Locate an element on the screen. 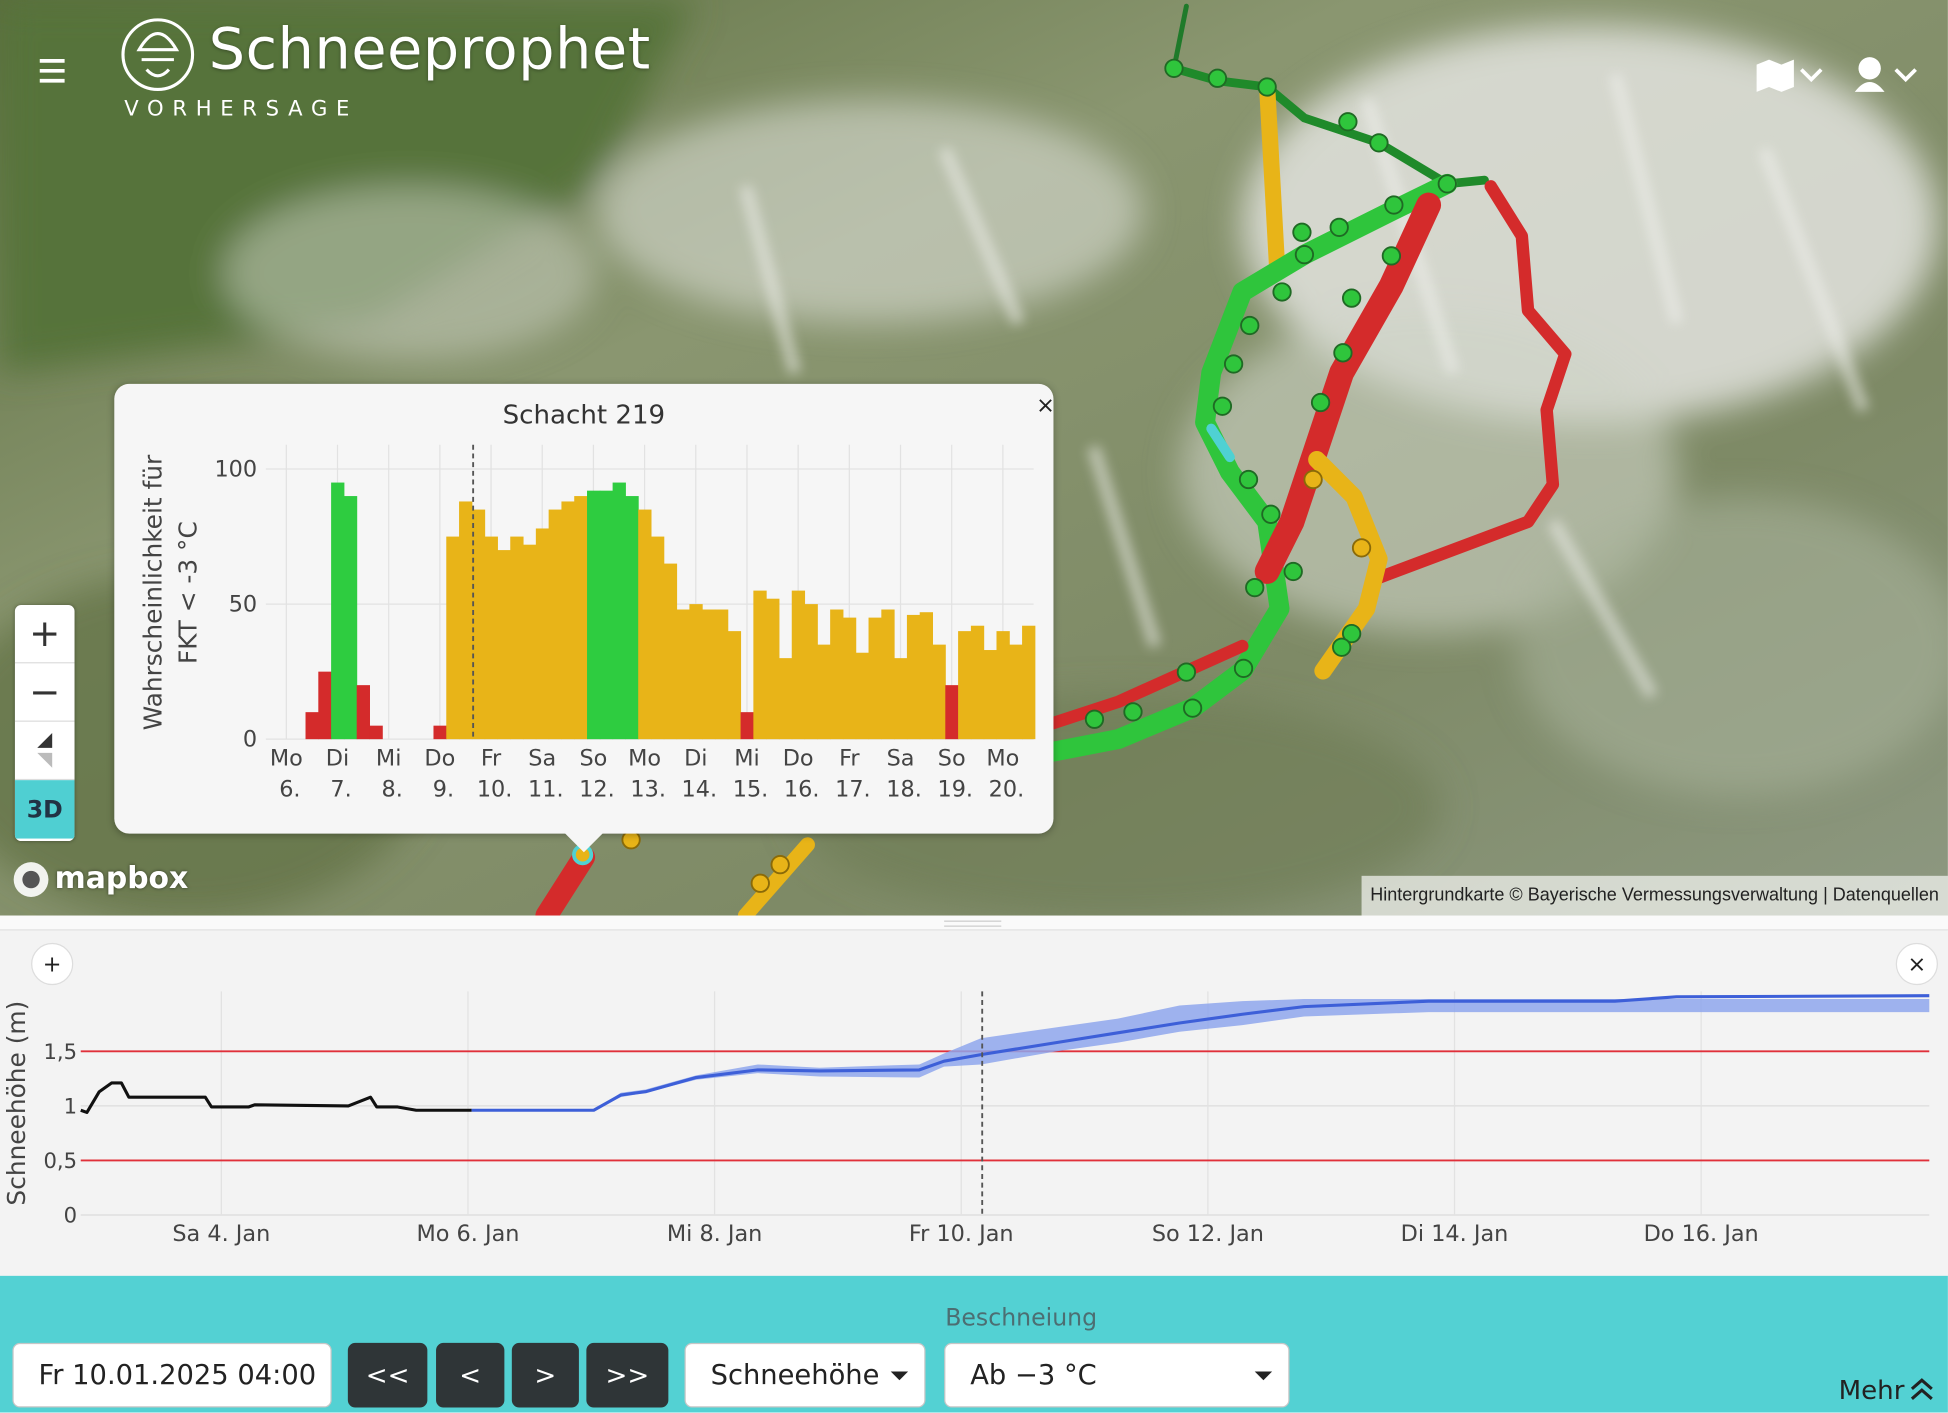 This screenshot has height=1413, width=1948. zoom-in: + is located at coordinates (44, 634).